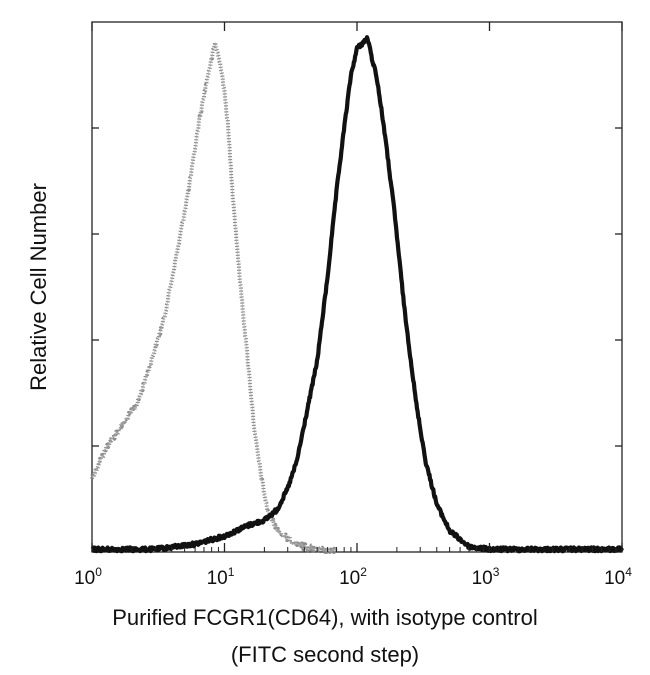 This screenshot has height=675, width=650. I want to click on x-tick-base-0: 10, so click(84, 578).